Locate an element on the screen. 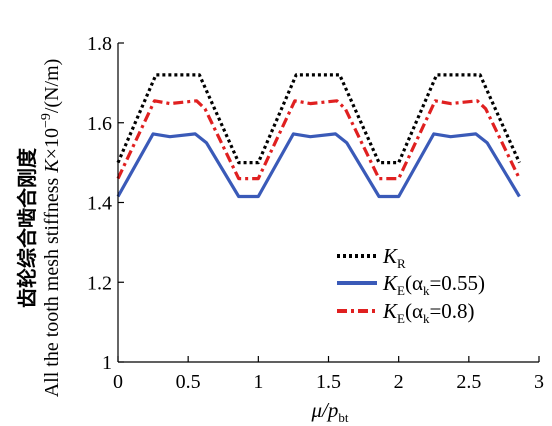  y-tick-label: 1.2 is located at coordinates (99, 283).